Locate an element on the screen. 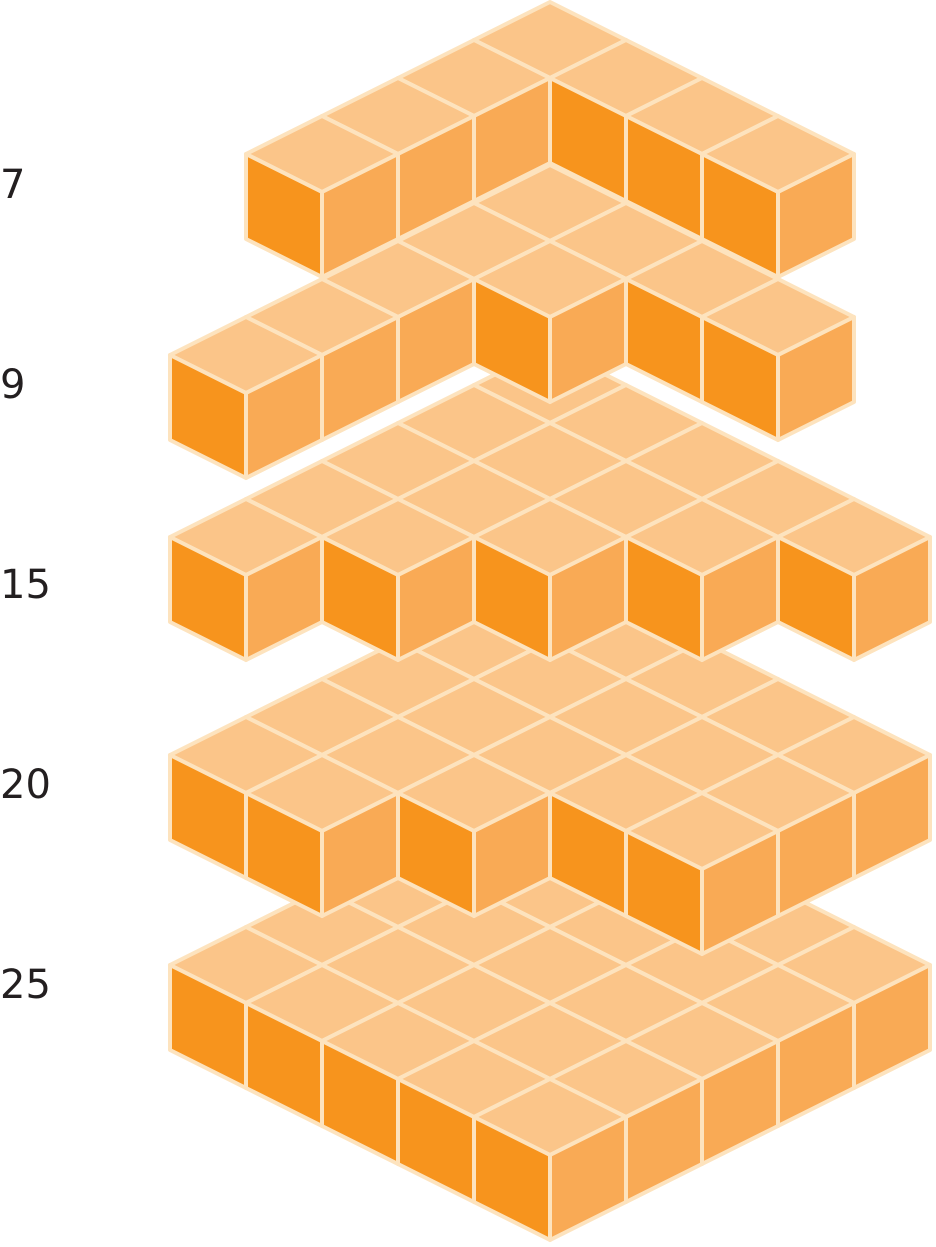 This screenshot has height=1247, width=936. layer-label: 9 is located at coordinates (12, 385).